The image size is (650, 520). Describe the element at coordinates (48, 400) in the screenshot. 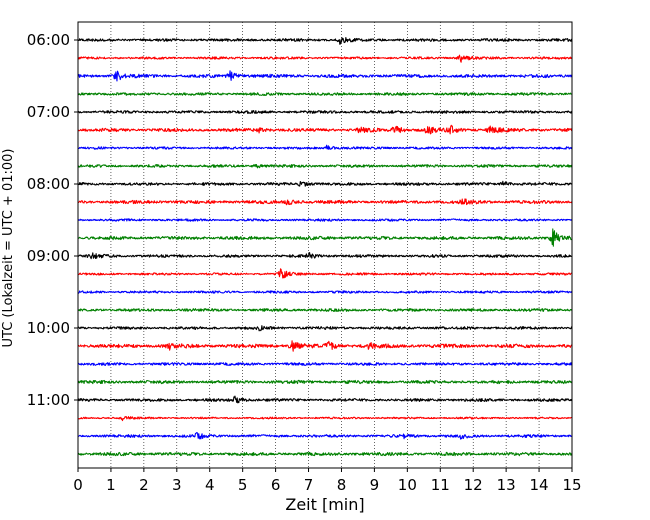

I see `y-tick-label: 11:00` at that location.